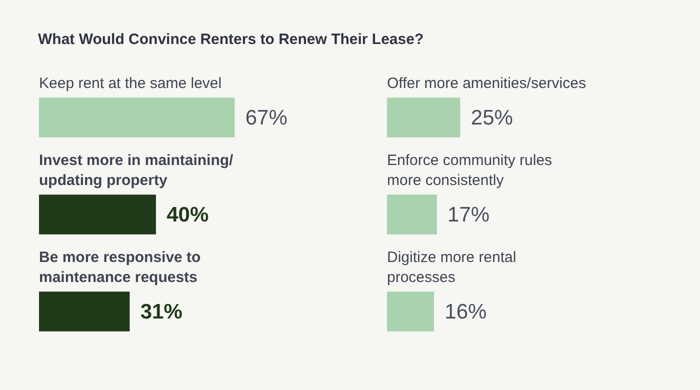 This screenshot has width=700, height=390. Describe the element at coordinates (465, 312) in the screenshot. I see `data-label: 16%` at that location.